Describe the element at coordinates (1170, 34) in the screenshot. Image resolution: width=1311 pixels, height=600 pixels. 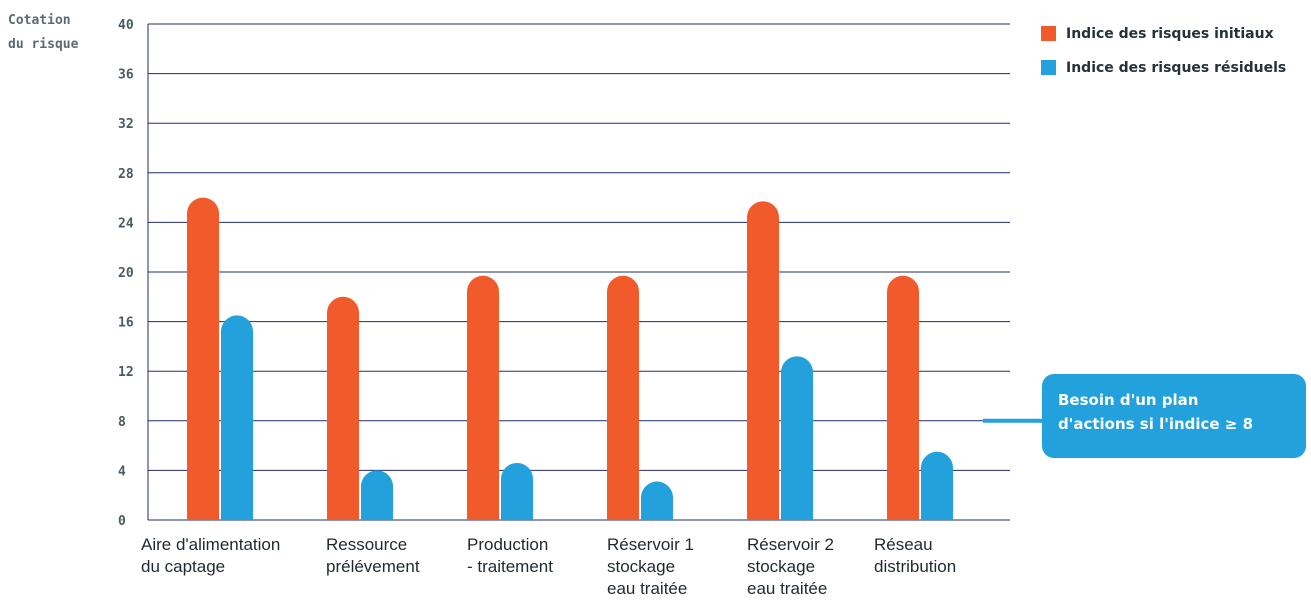
I see `legend-entry: Indice des risques initiaux` at that location.